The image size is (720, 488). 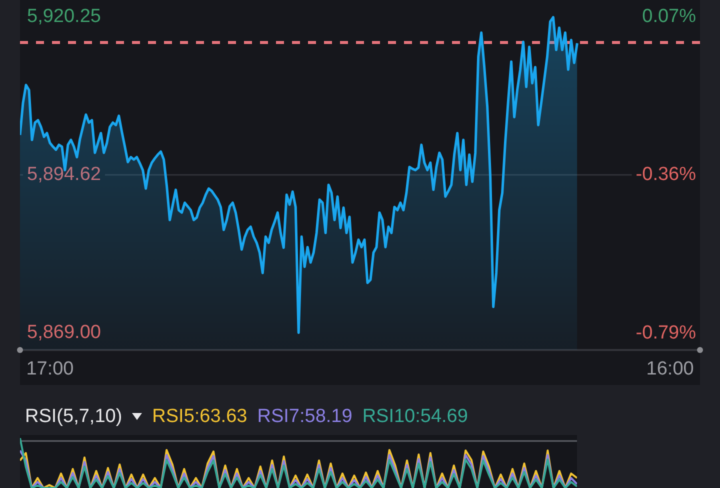 What do you see at coordinates (415, 417) in the screenshot?
I see `series-label: RSI10:54.69` at bounding box center [415, 417].